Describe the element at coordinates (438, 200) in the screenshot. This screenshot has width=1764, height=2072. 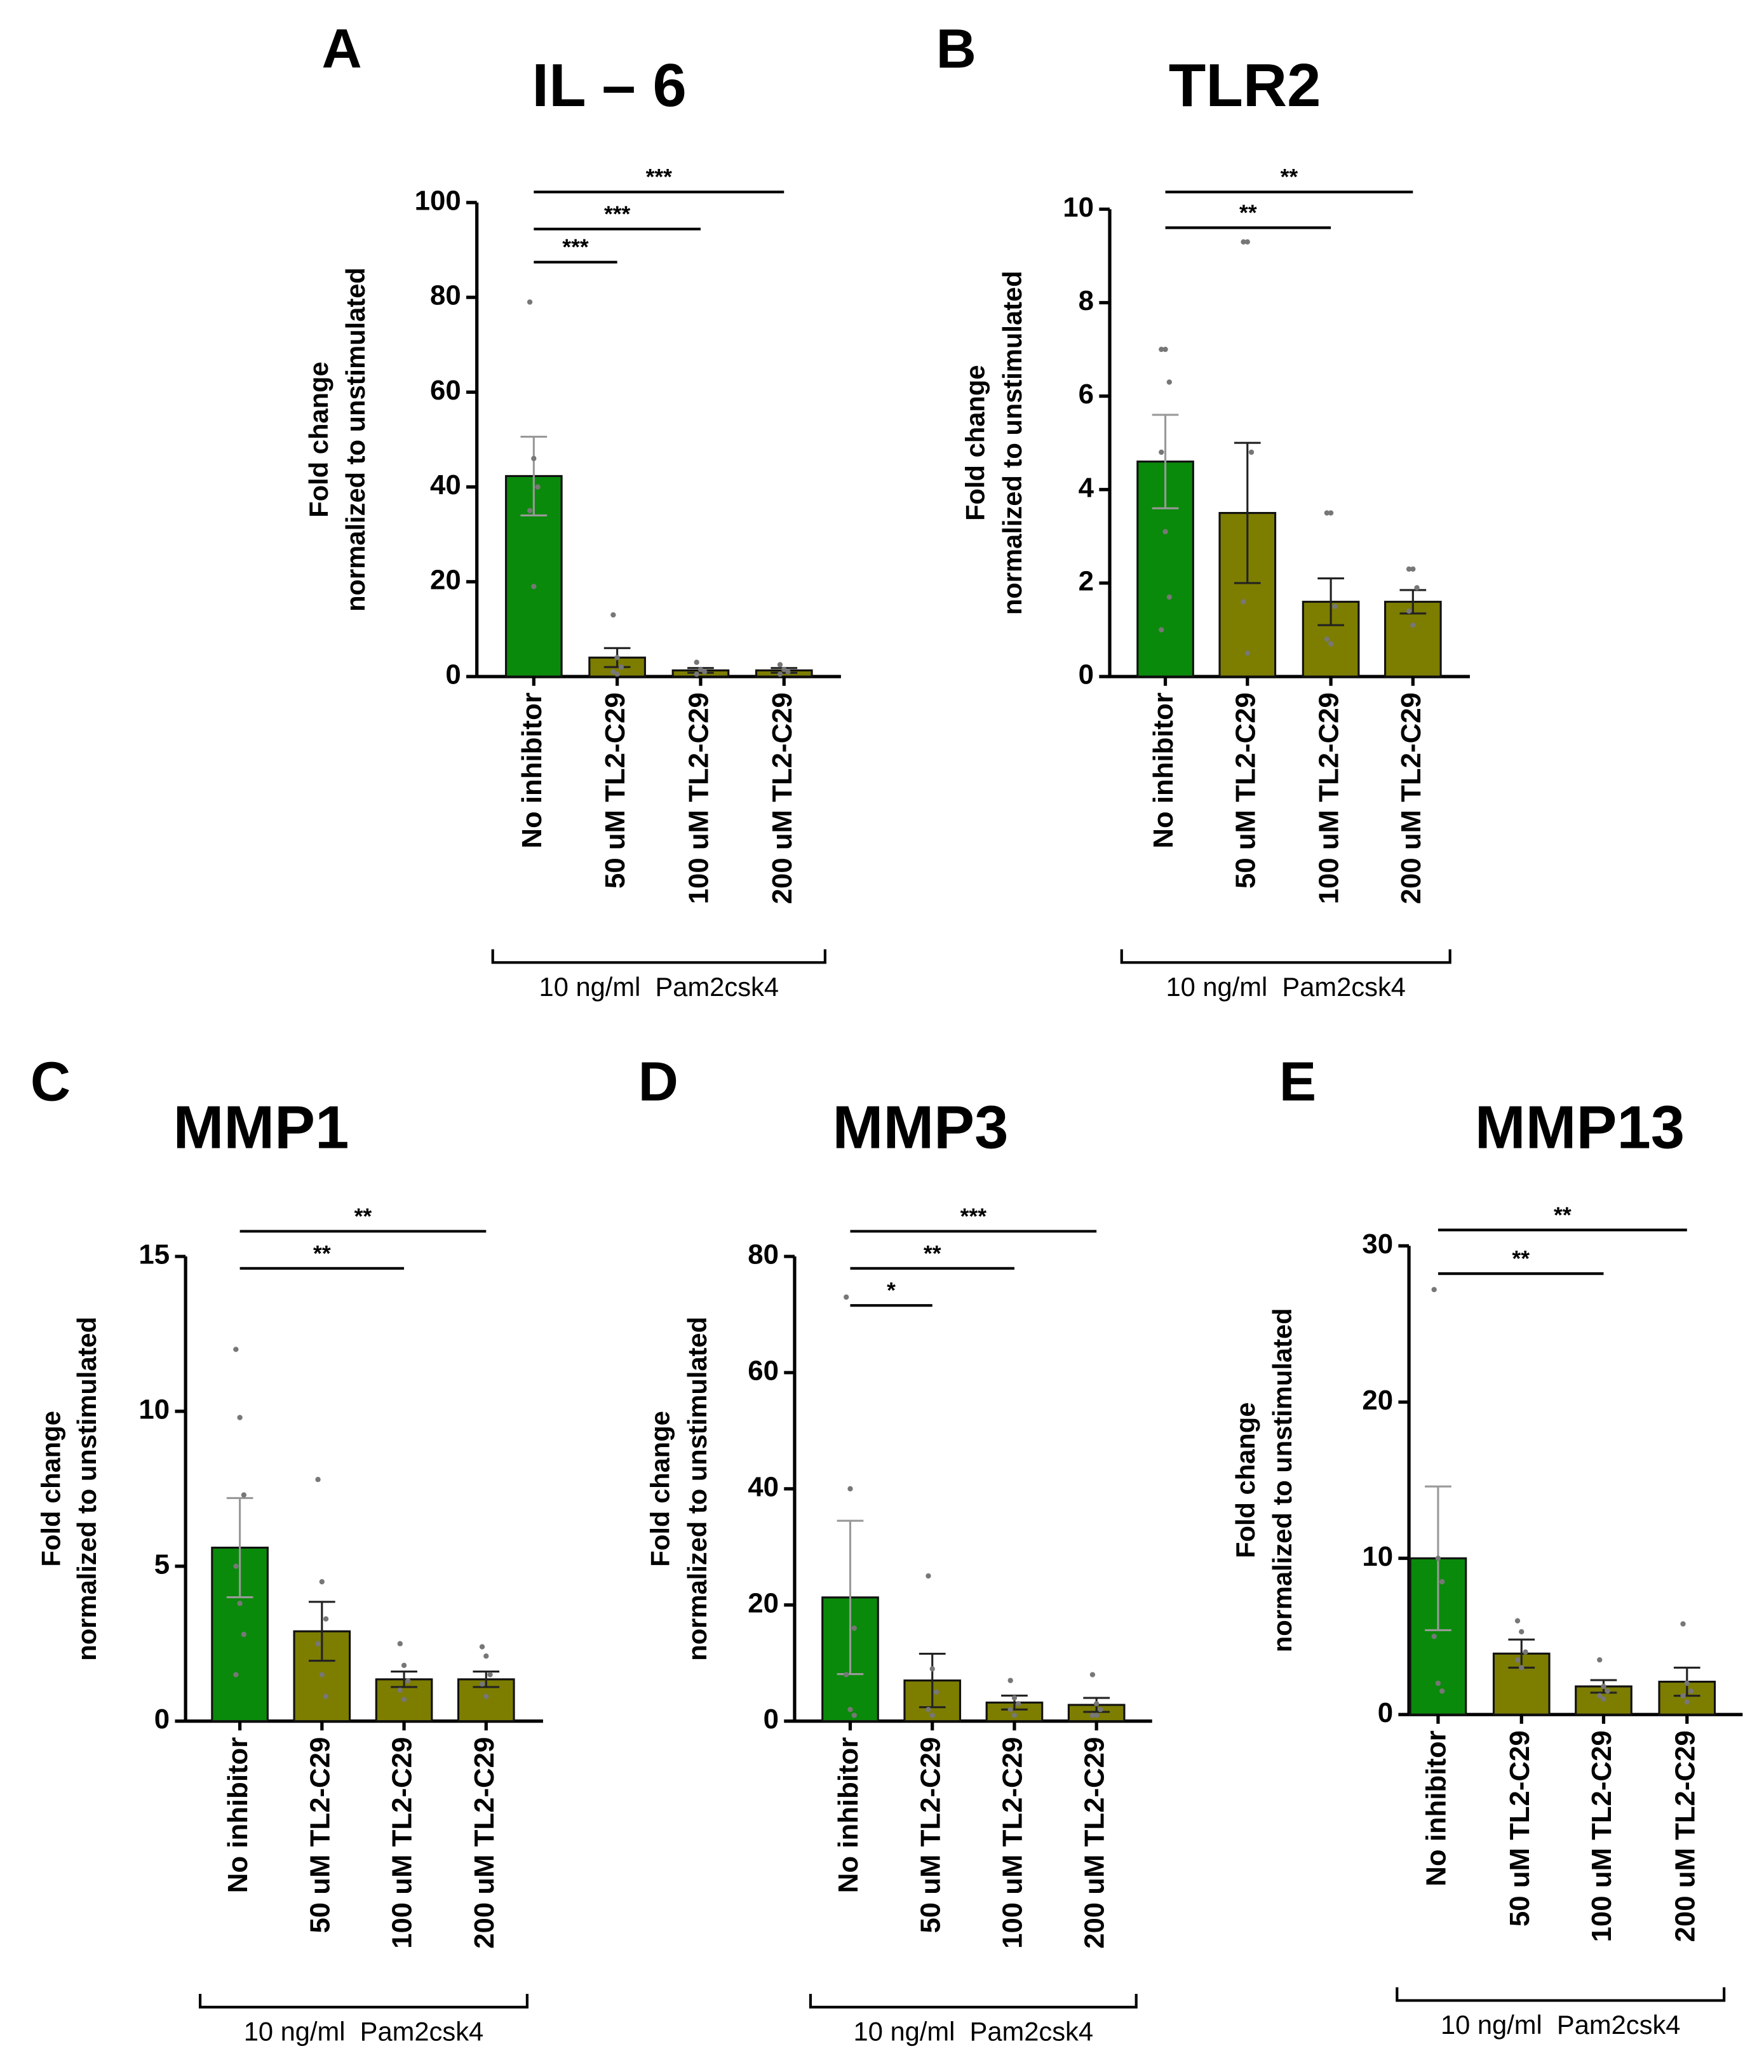
I see `y-tick-label: 100` at that location.